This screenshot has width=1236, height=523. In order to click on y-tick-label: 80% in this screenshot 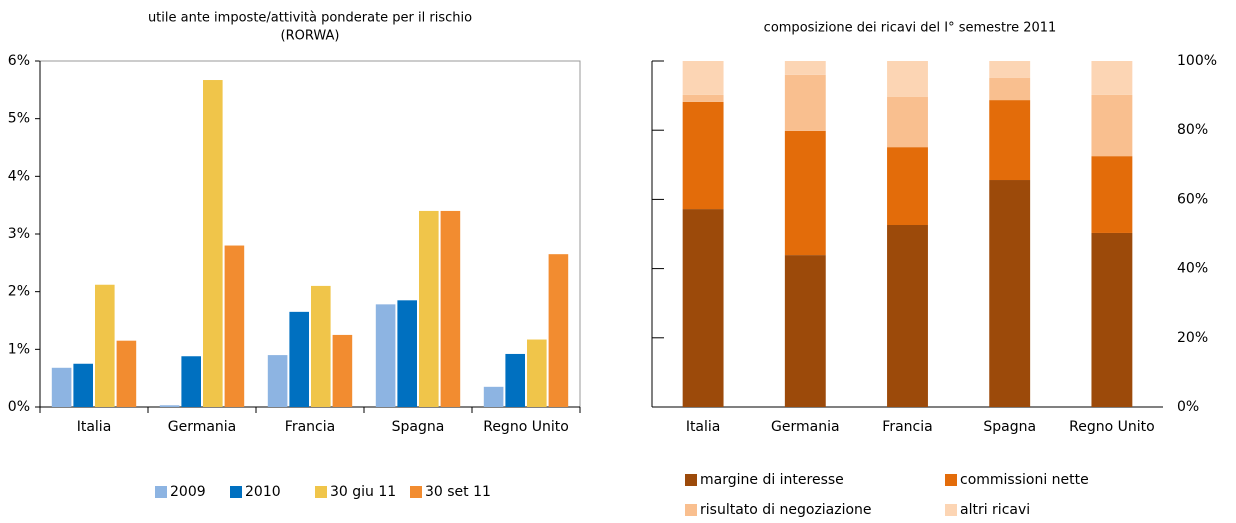, I will do `click(1192, 130)`.